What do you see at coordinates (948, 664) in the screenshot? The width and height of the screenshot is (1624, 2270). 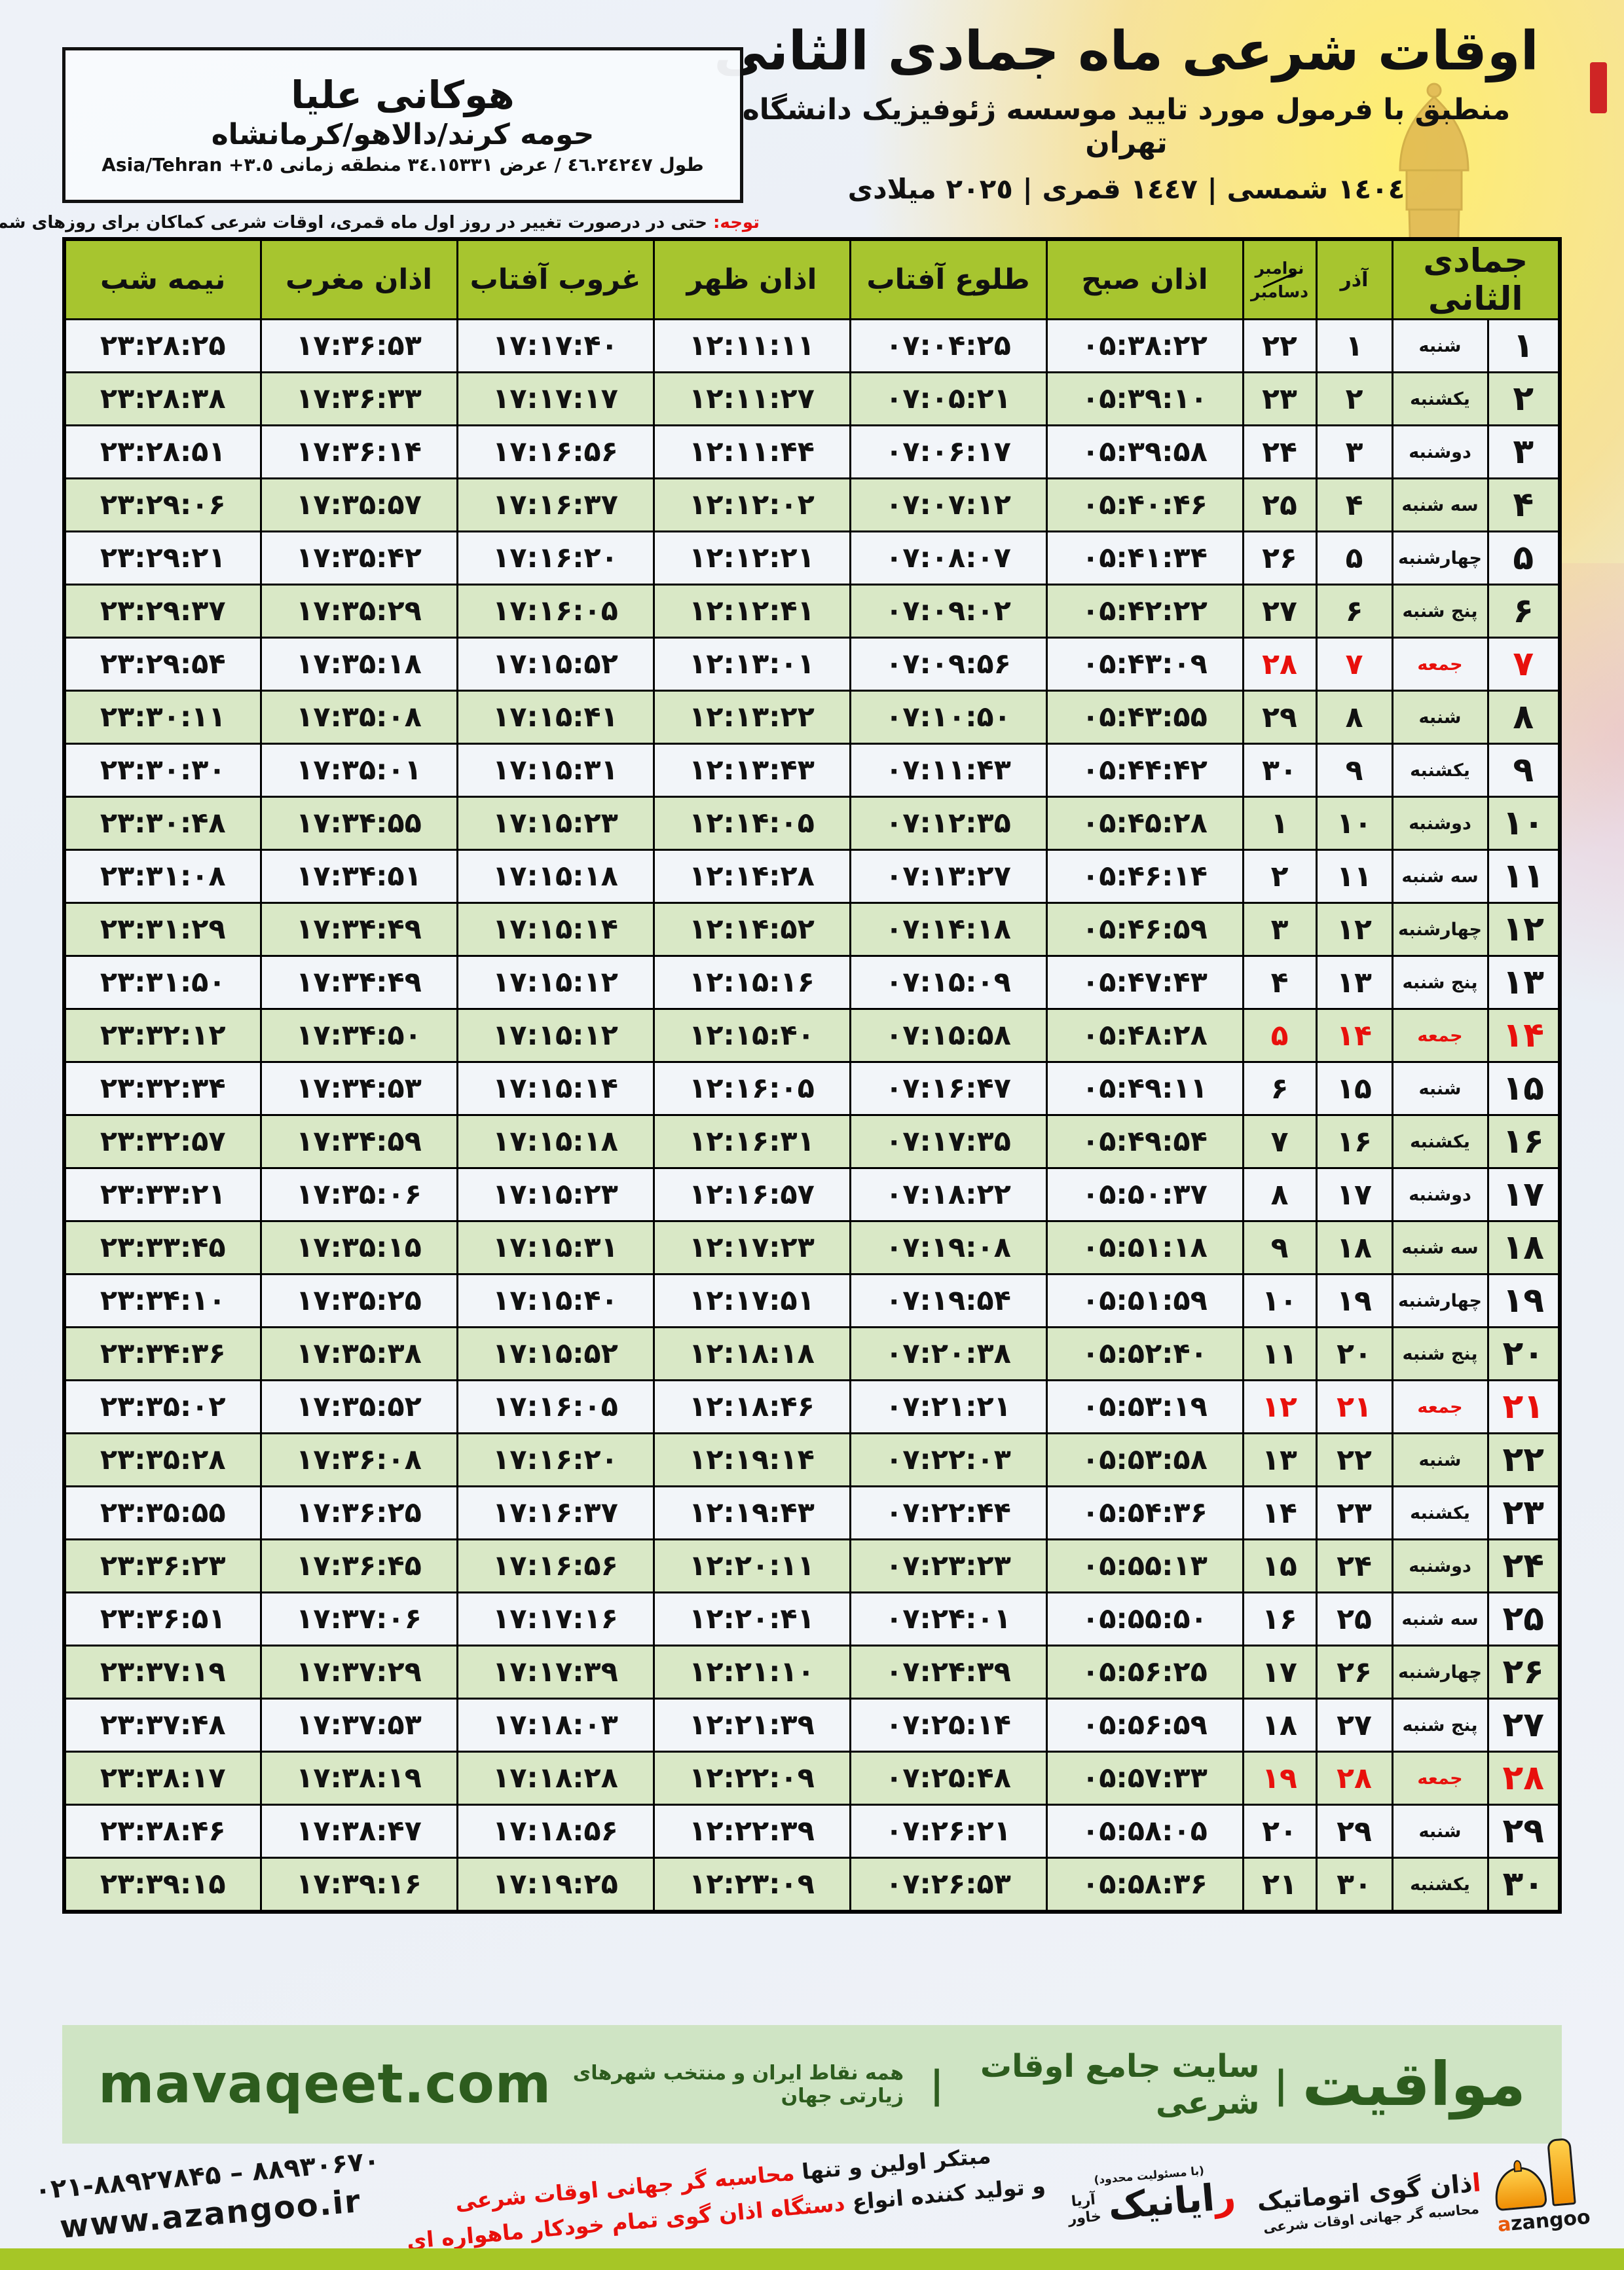 I see `cell-sunrise-time: ۰۷:۰۹:۵۶` at bounding box center [948, 664].